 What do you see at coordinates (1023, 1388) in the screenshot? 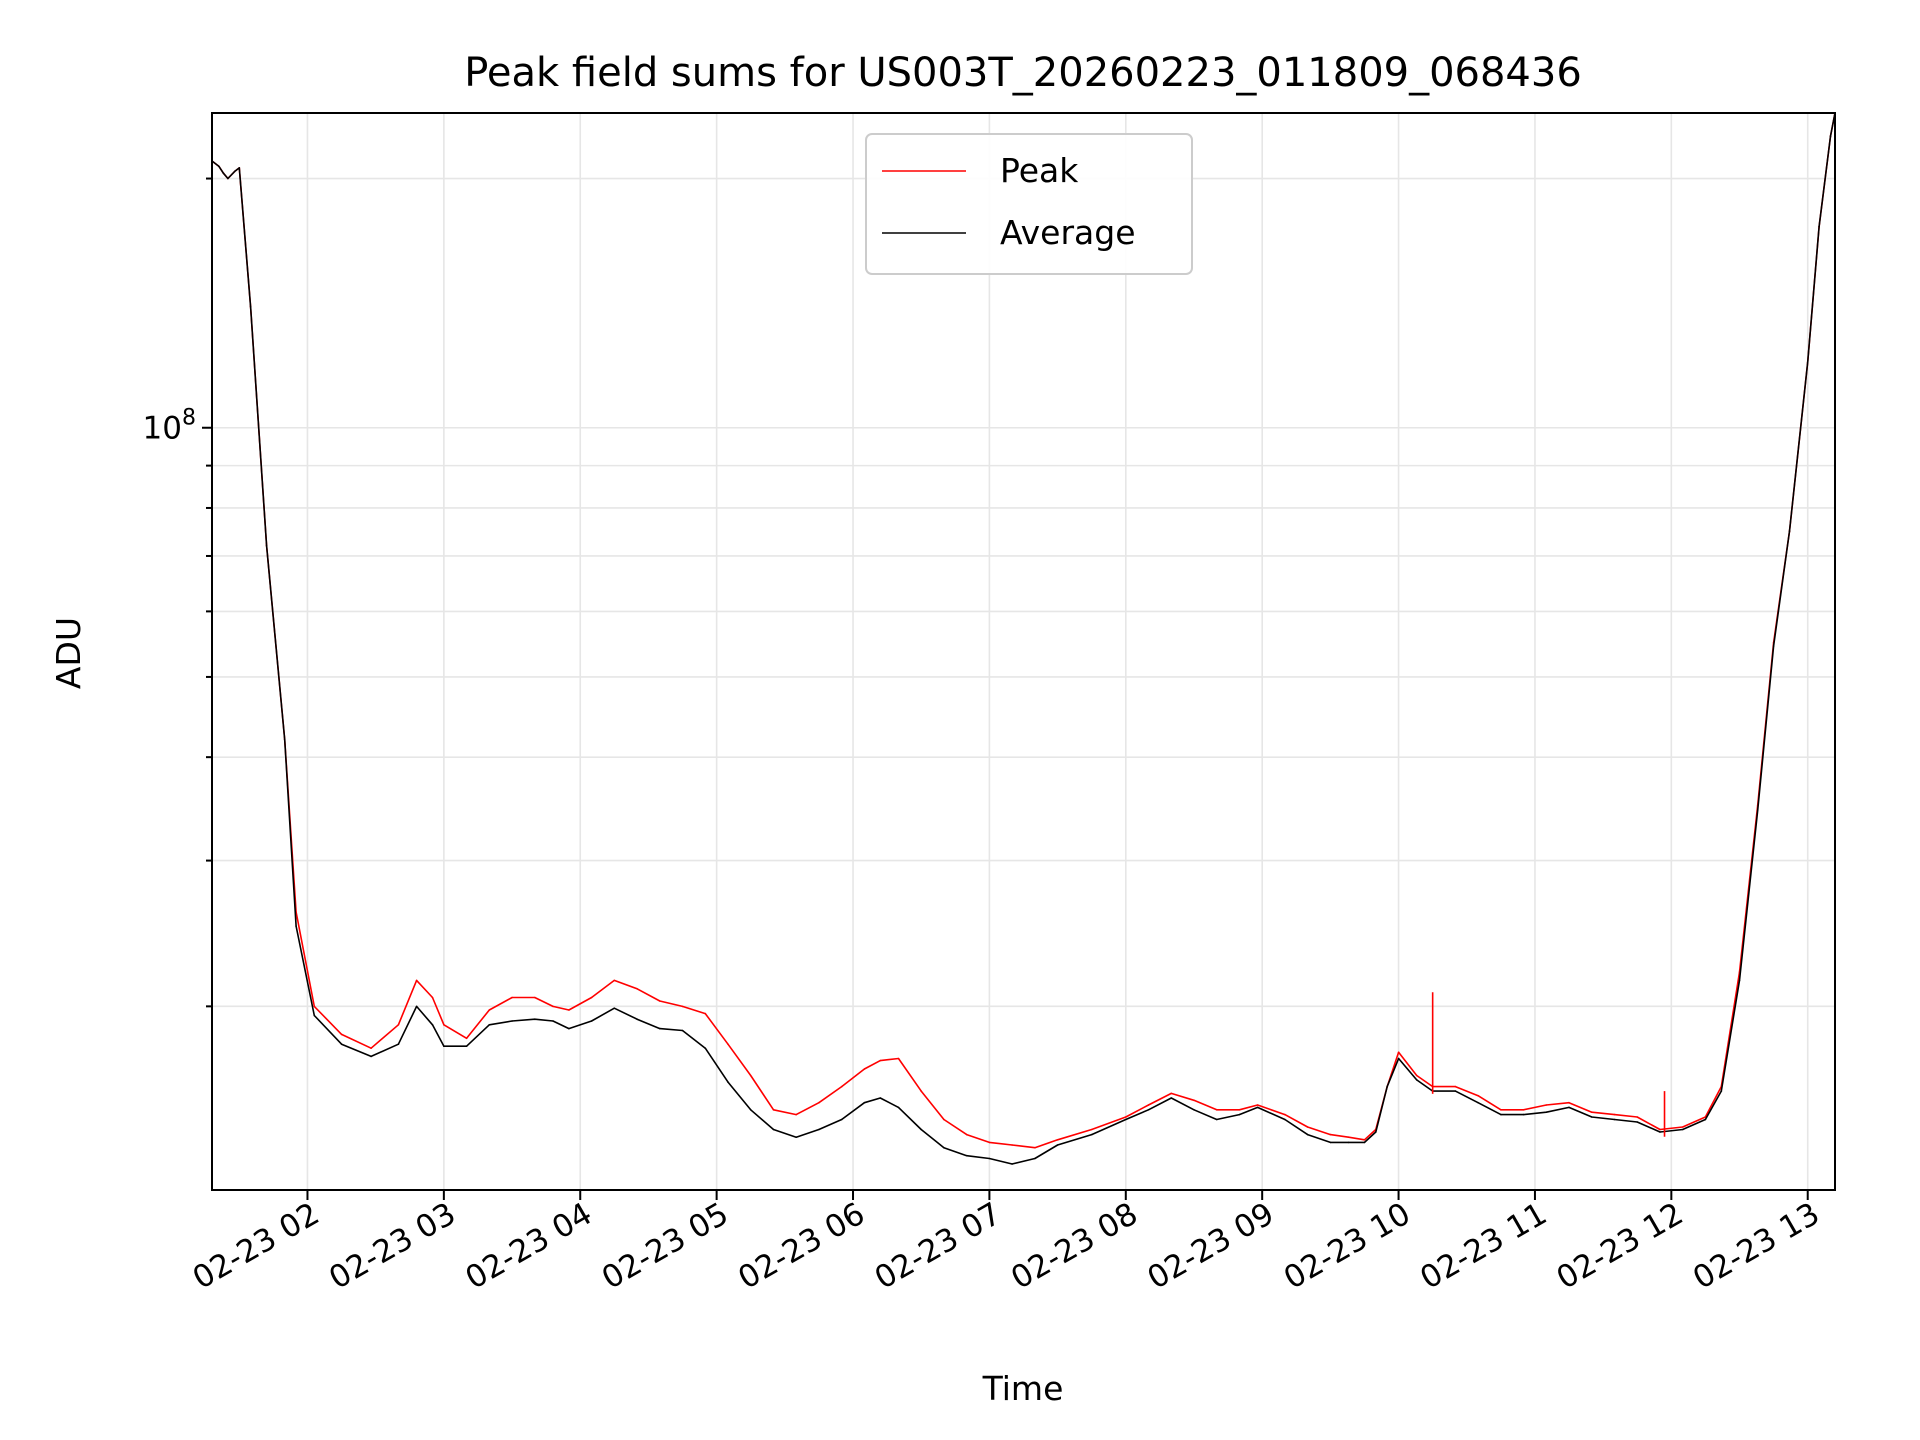
I see `x-axis-label: Time` at bounding box center [1023, 1388].